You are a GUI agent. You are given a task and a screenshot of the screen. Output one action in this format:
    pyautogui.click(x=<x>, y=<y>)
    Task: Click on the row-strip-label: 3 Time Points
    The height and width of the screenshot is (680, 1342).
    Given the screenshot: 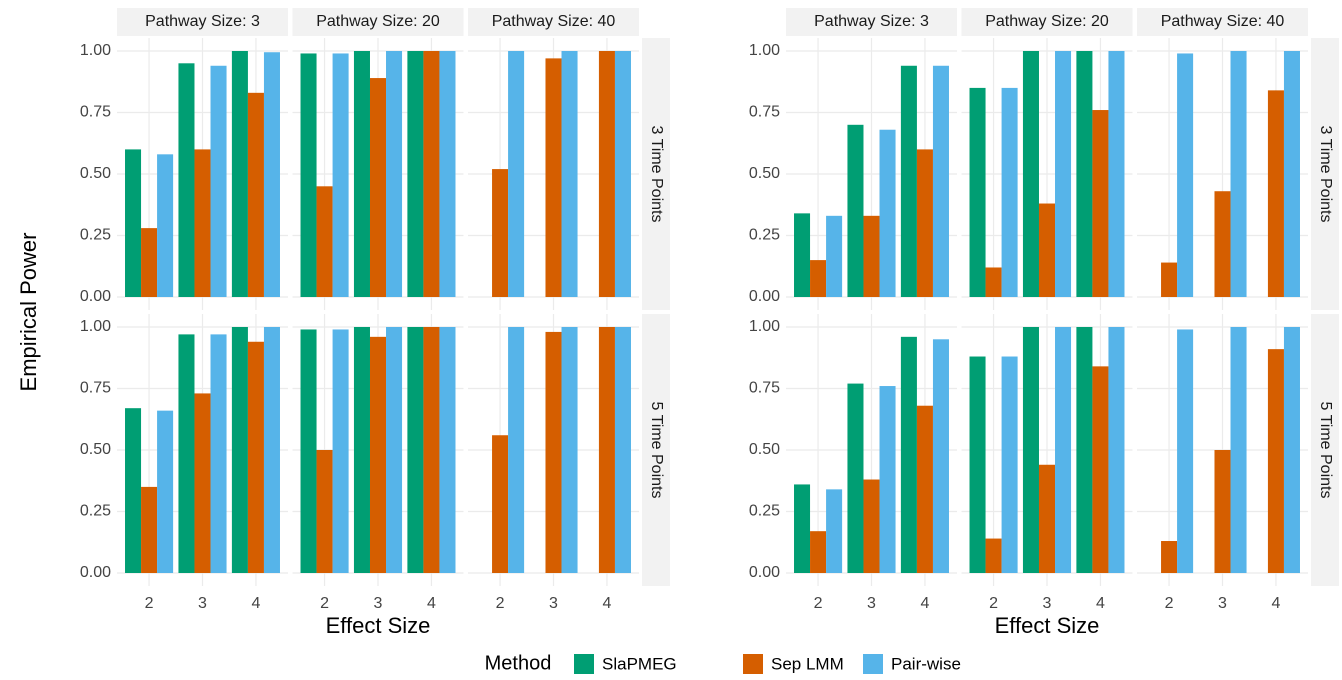 What is the action you would take?
    pyautogui.click(x=1325, y=174)
    